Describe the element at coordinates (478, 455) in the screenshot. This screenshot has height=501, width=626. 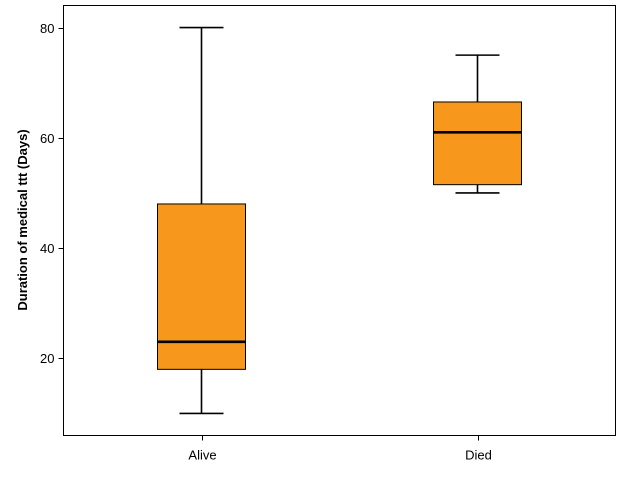
I see `x-tick-label-died: Died` at that location.